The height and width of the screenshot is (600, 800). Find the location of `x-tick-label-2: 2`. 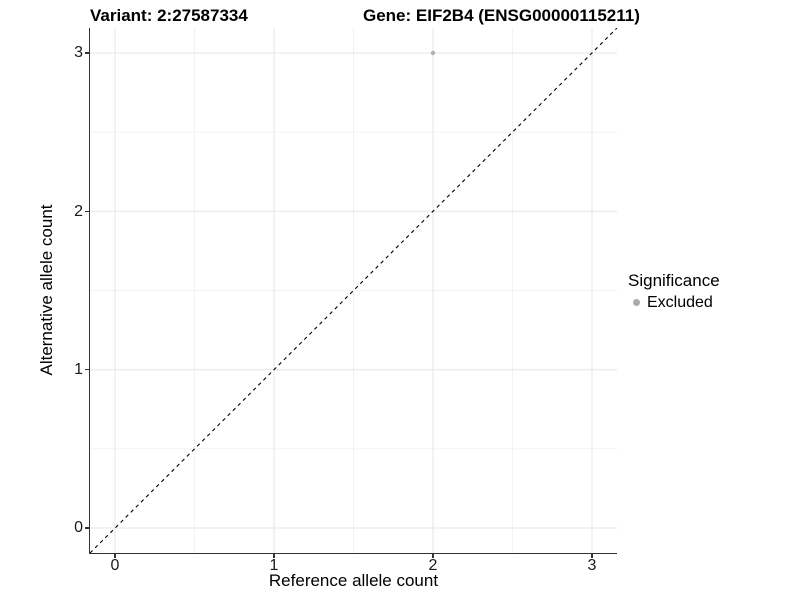

x-tick-label-2: 2 is located at coordinates (433, 565).